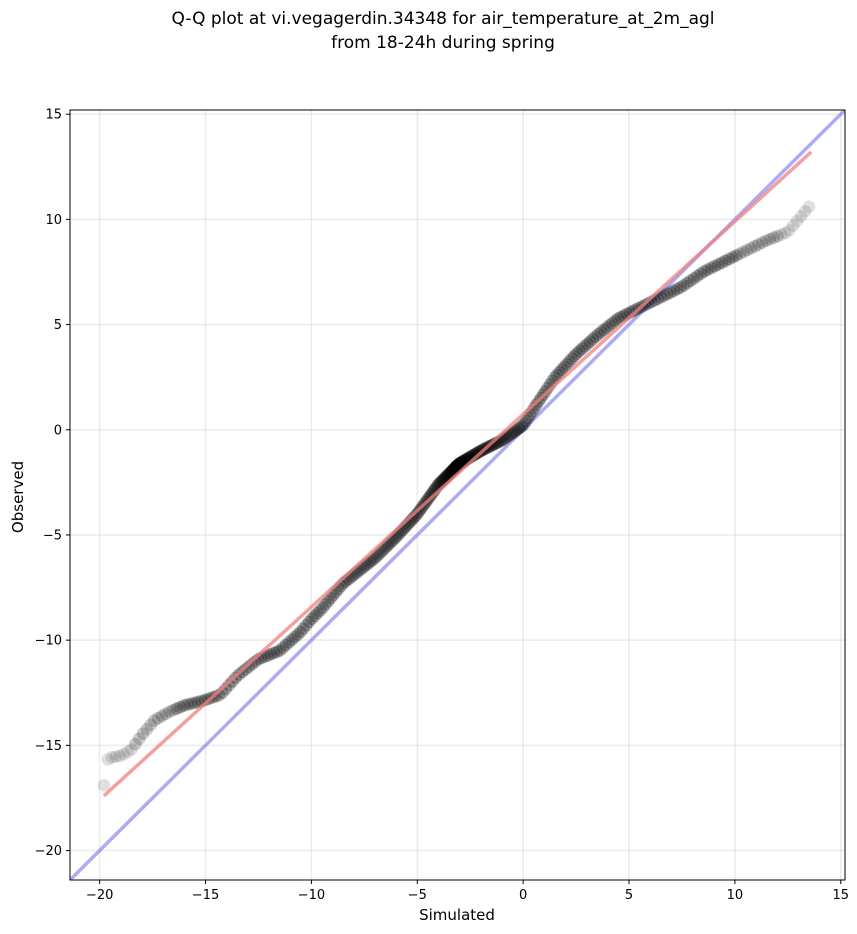  What do you see at coordinates (735, 895) in the screenshot?
I see `x-tick-label: 10` at bounding box center [735, 895].